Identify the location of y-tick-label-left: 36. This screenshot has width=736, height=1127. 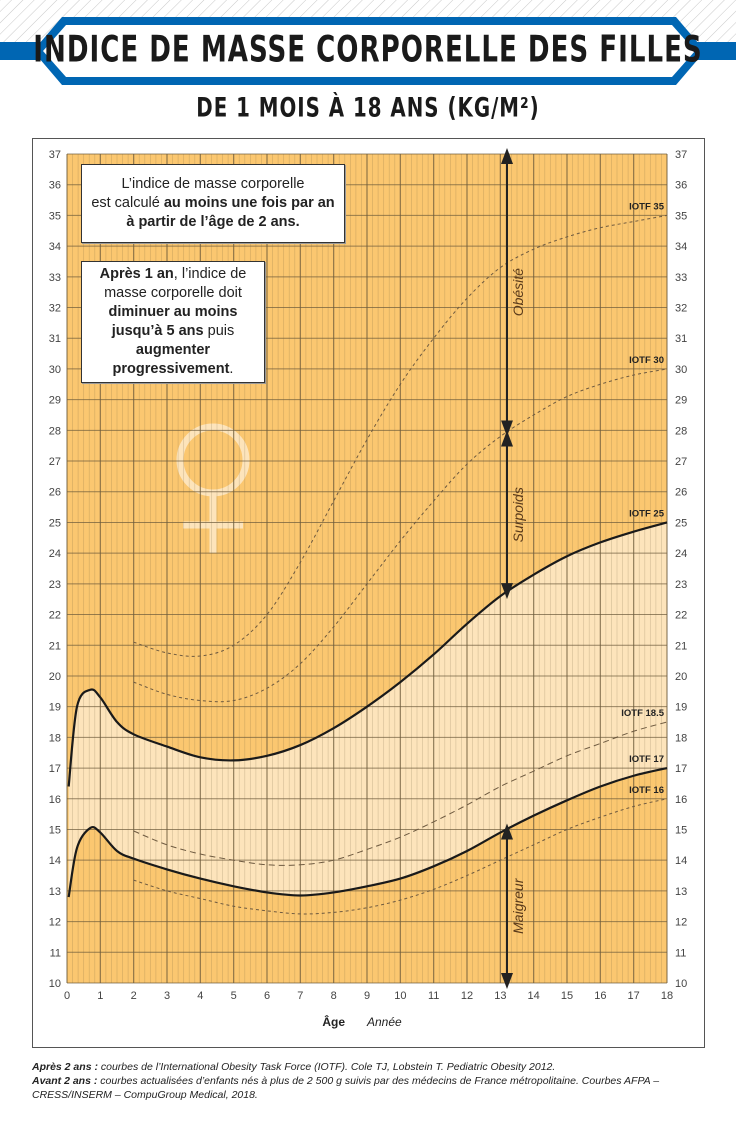
(55, 186).